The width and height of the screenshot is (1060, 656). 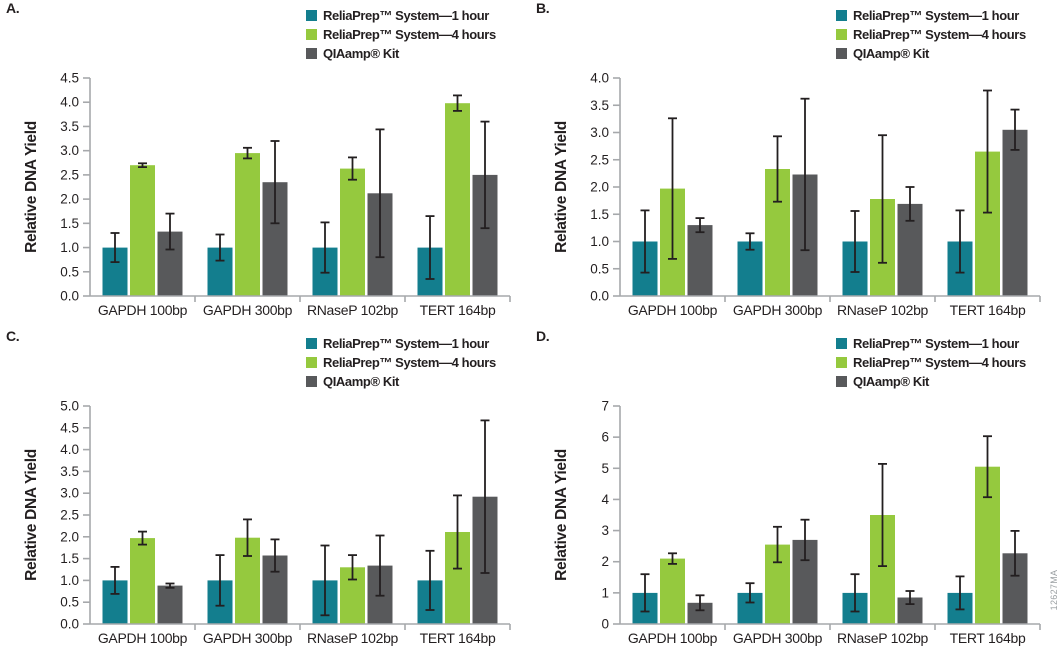 I want to click on panel-b-label: B., so click(x=543, y=8).